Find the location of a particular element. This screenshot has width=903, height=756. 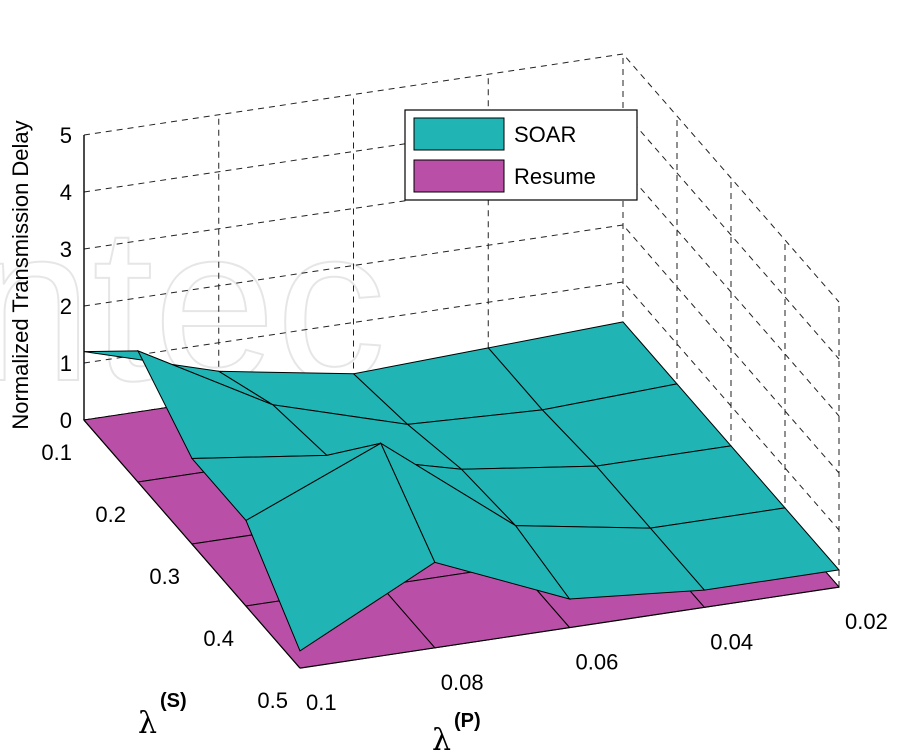

x-tick-label: 0.06 is located at coordinates (597, 662).